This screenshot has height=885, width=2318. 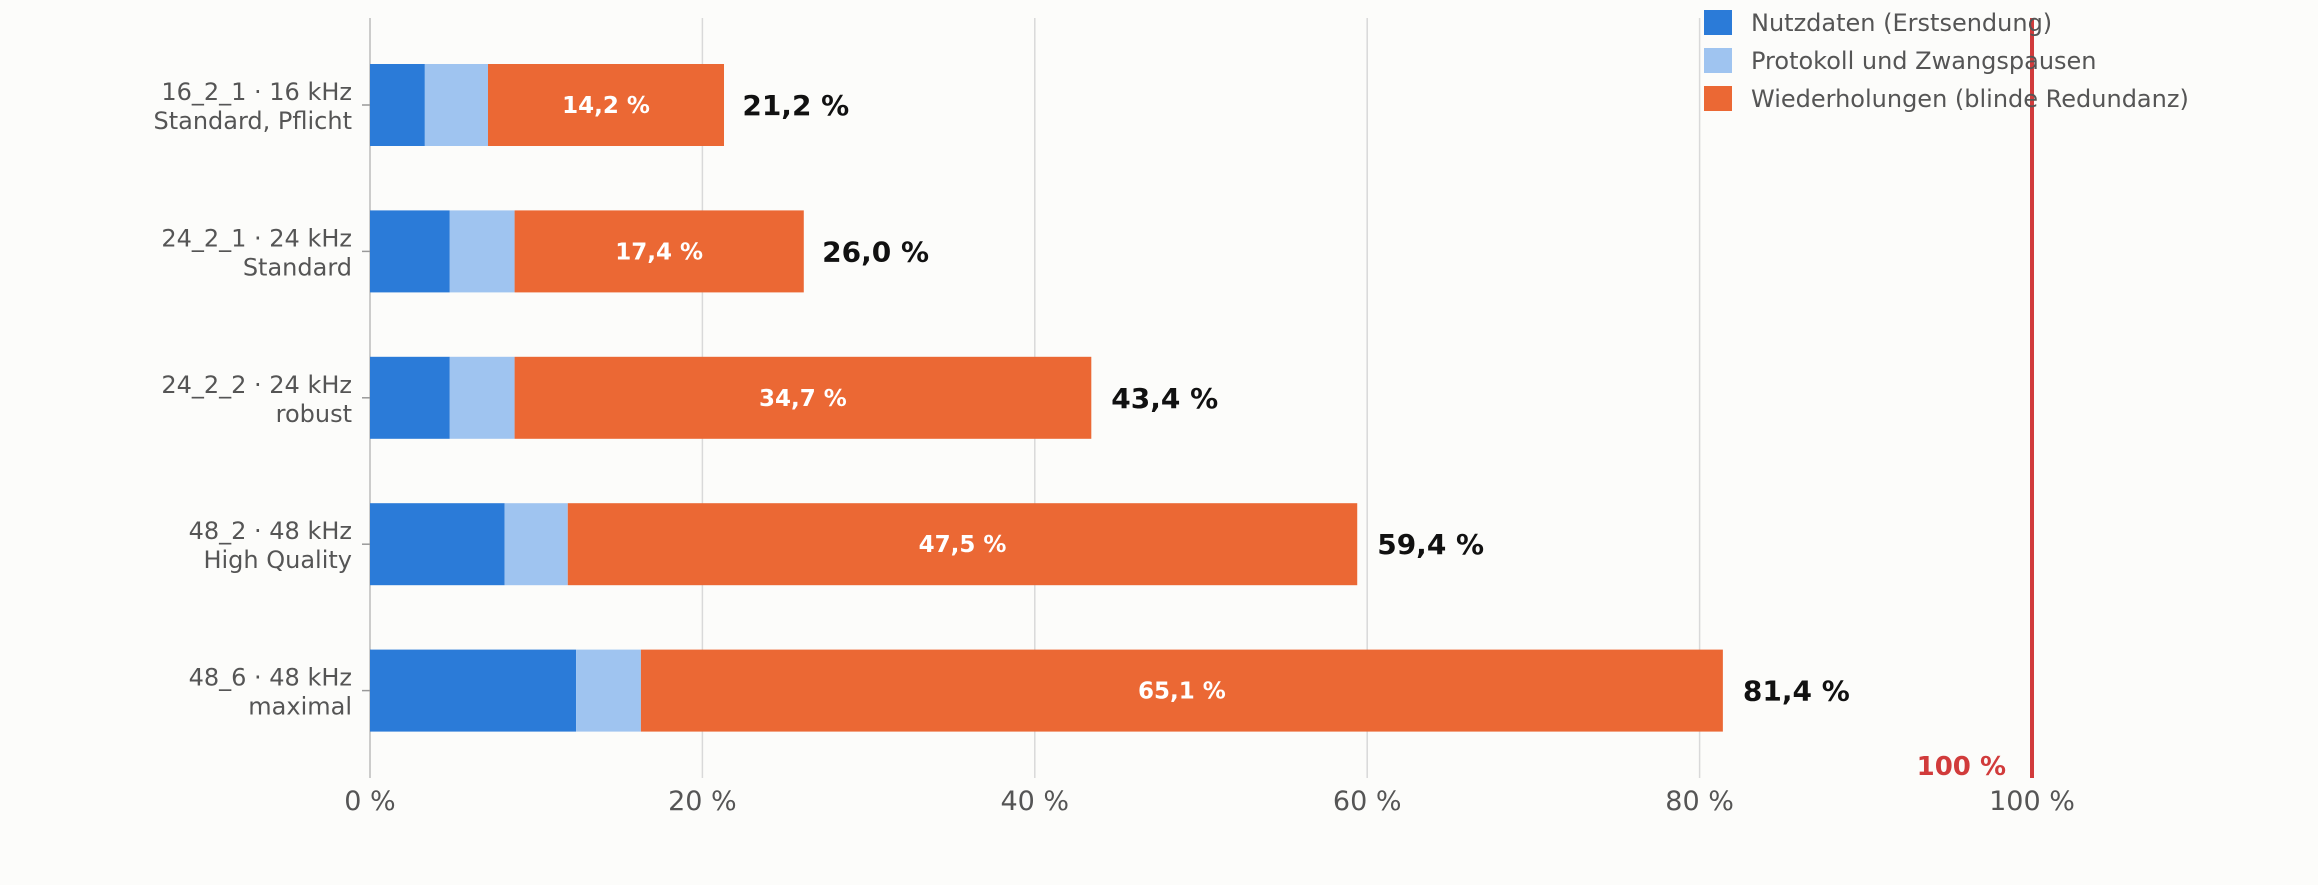 What do you see at coordinates (1367, 801) in the screenshot?
I see `x-tick-label: 60 %` at bounding box center [1367, 801].